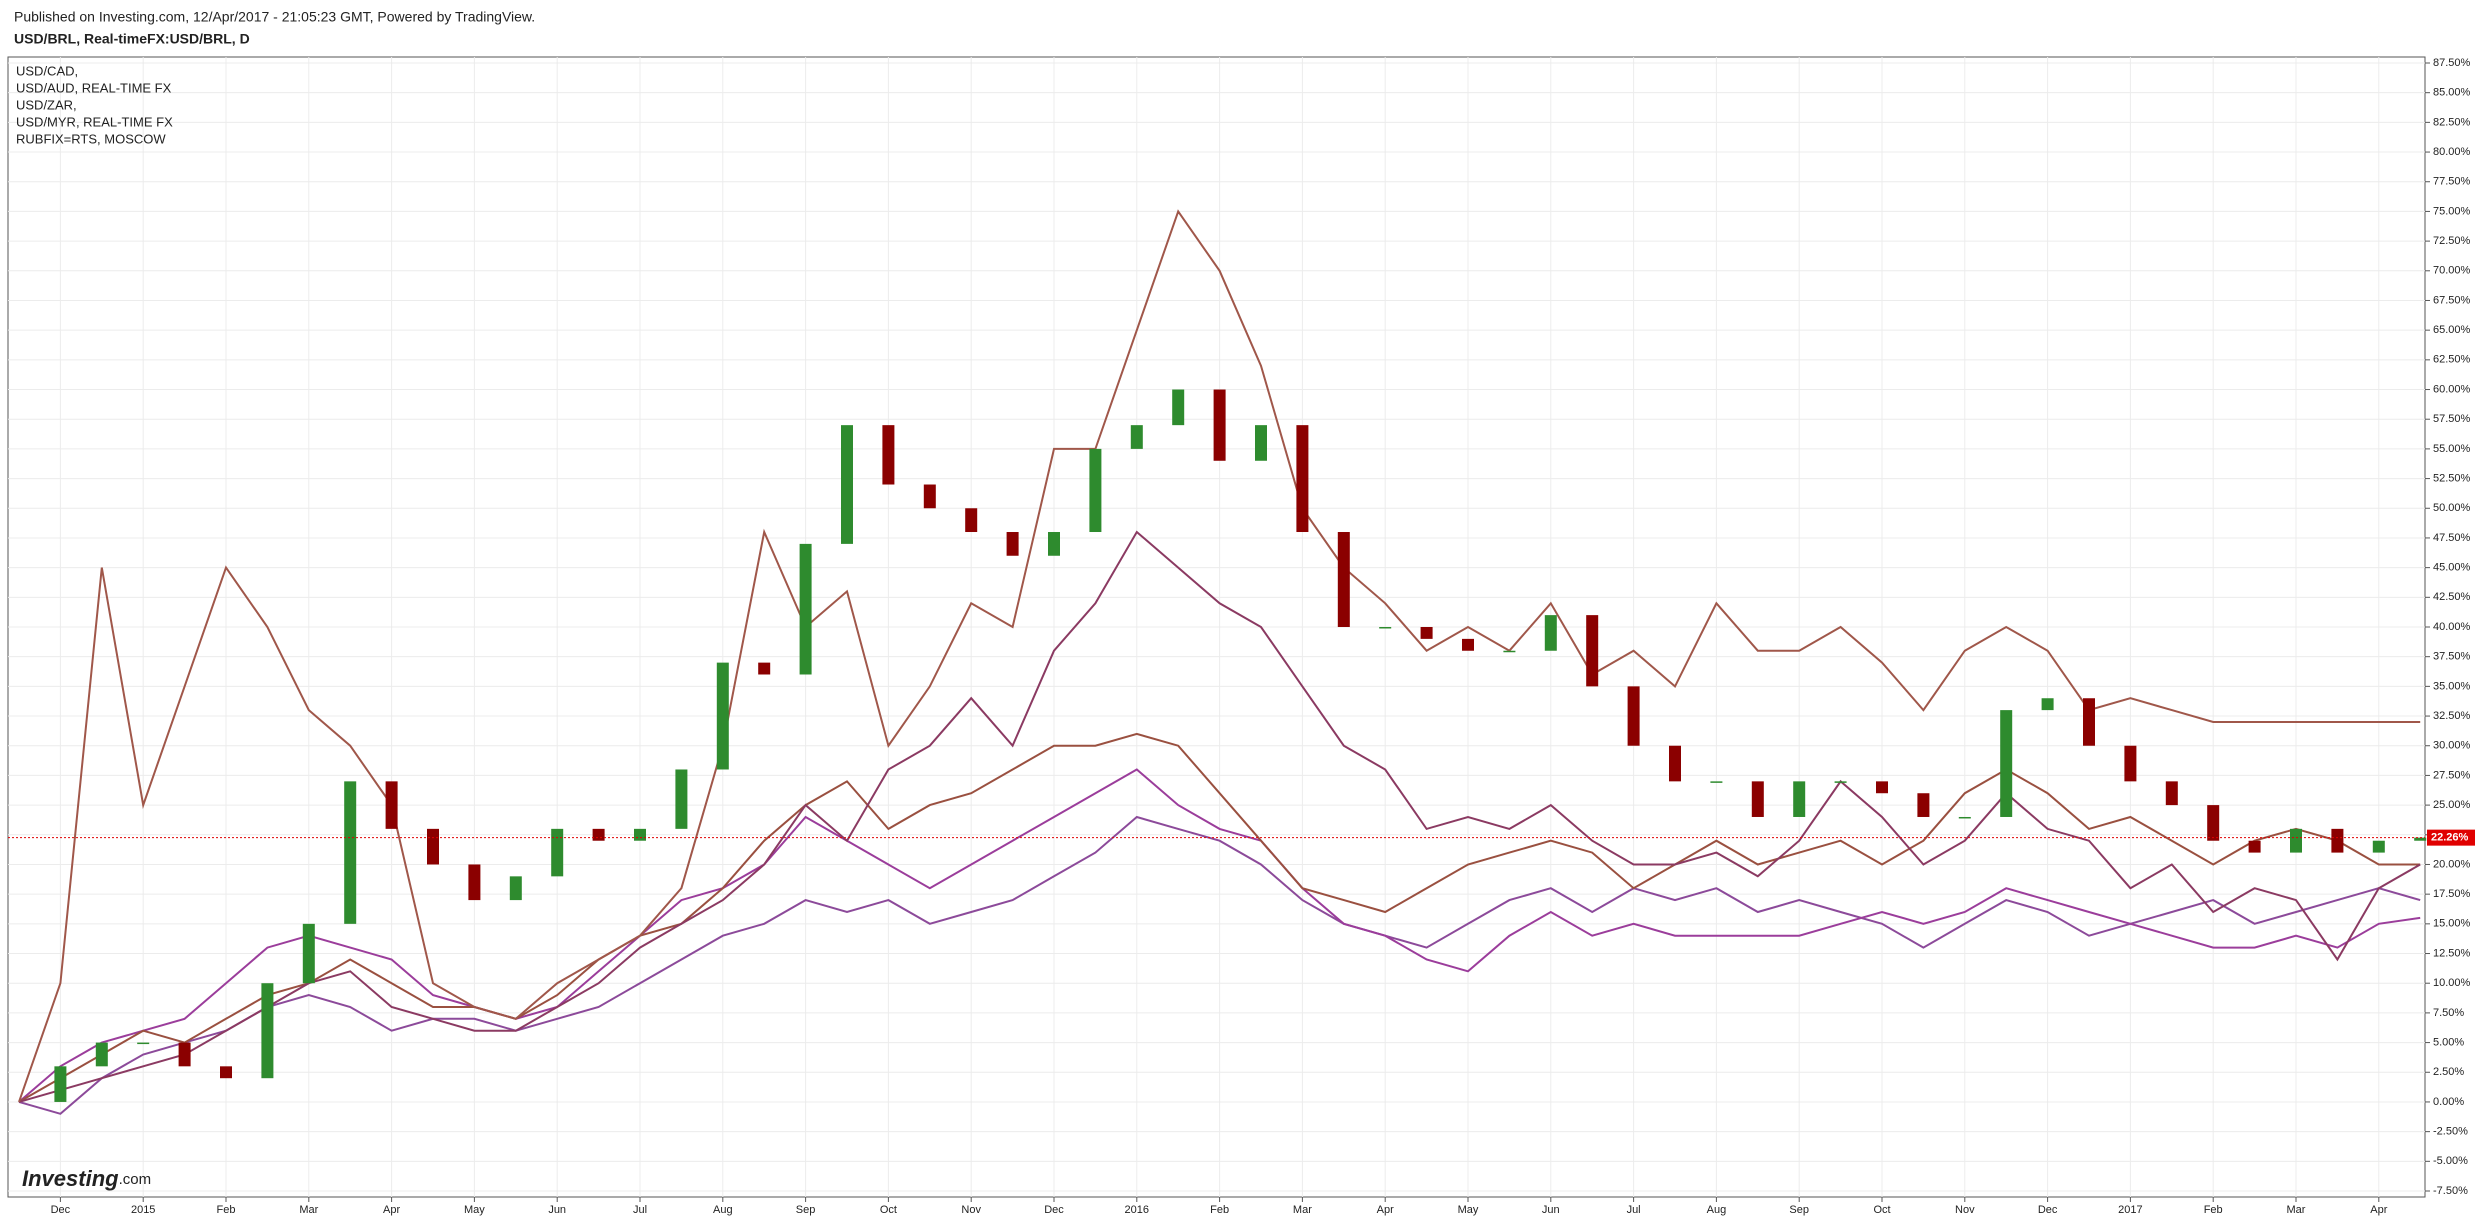 The height and width of the screenshot is (1222, 2487). What do you see at coordinates (2452, 63) in the screenshot?
I see `y-tick-label: 87.50%` at bounding box center [2452, 63].